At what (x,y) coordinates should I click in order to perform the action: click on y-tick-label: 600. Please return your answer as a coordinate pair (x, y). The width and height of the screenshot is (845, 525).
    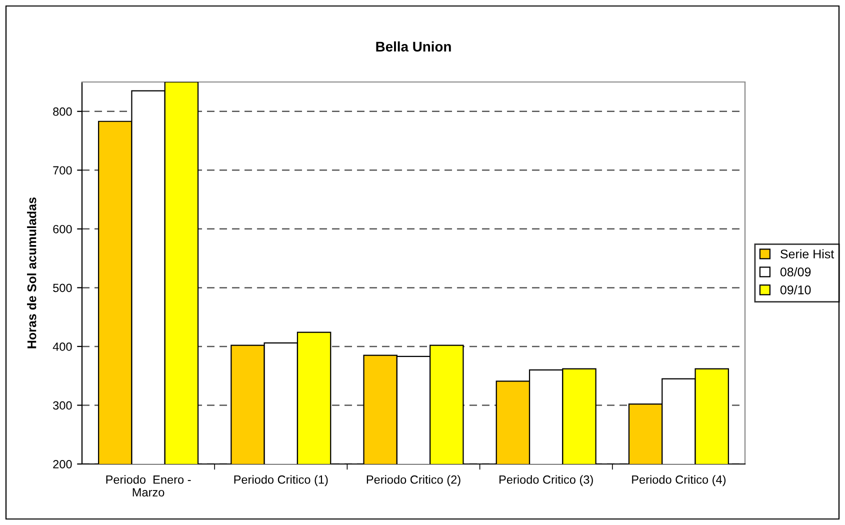
    Looking at the image, I should click on (62, 229).